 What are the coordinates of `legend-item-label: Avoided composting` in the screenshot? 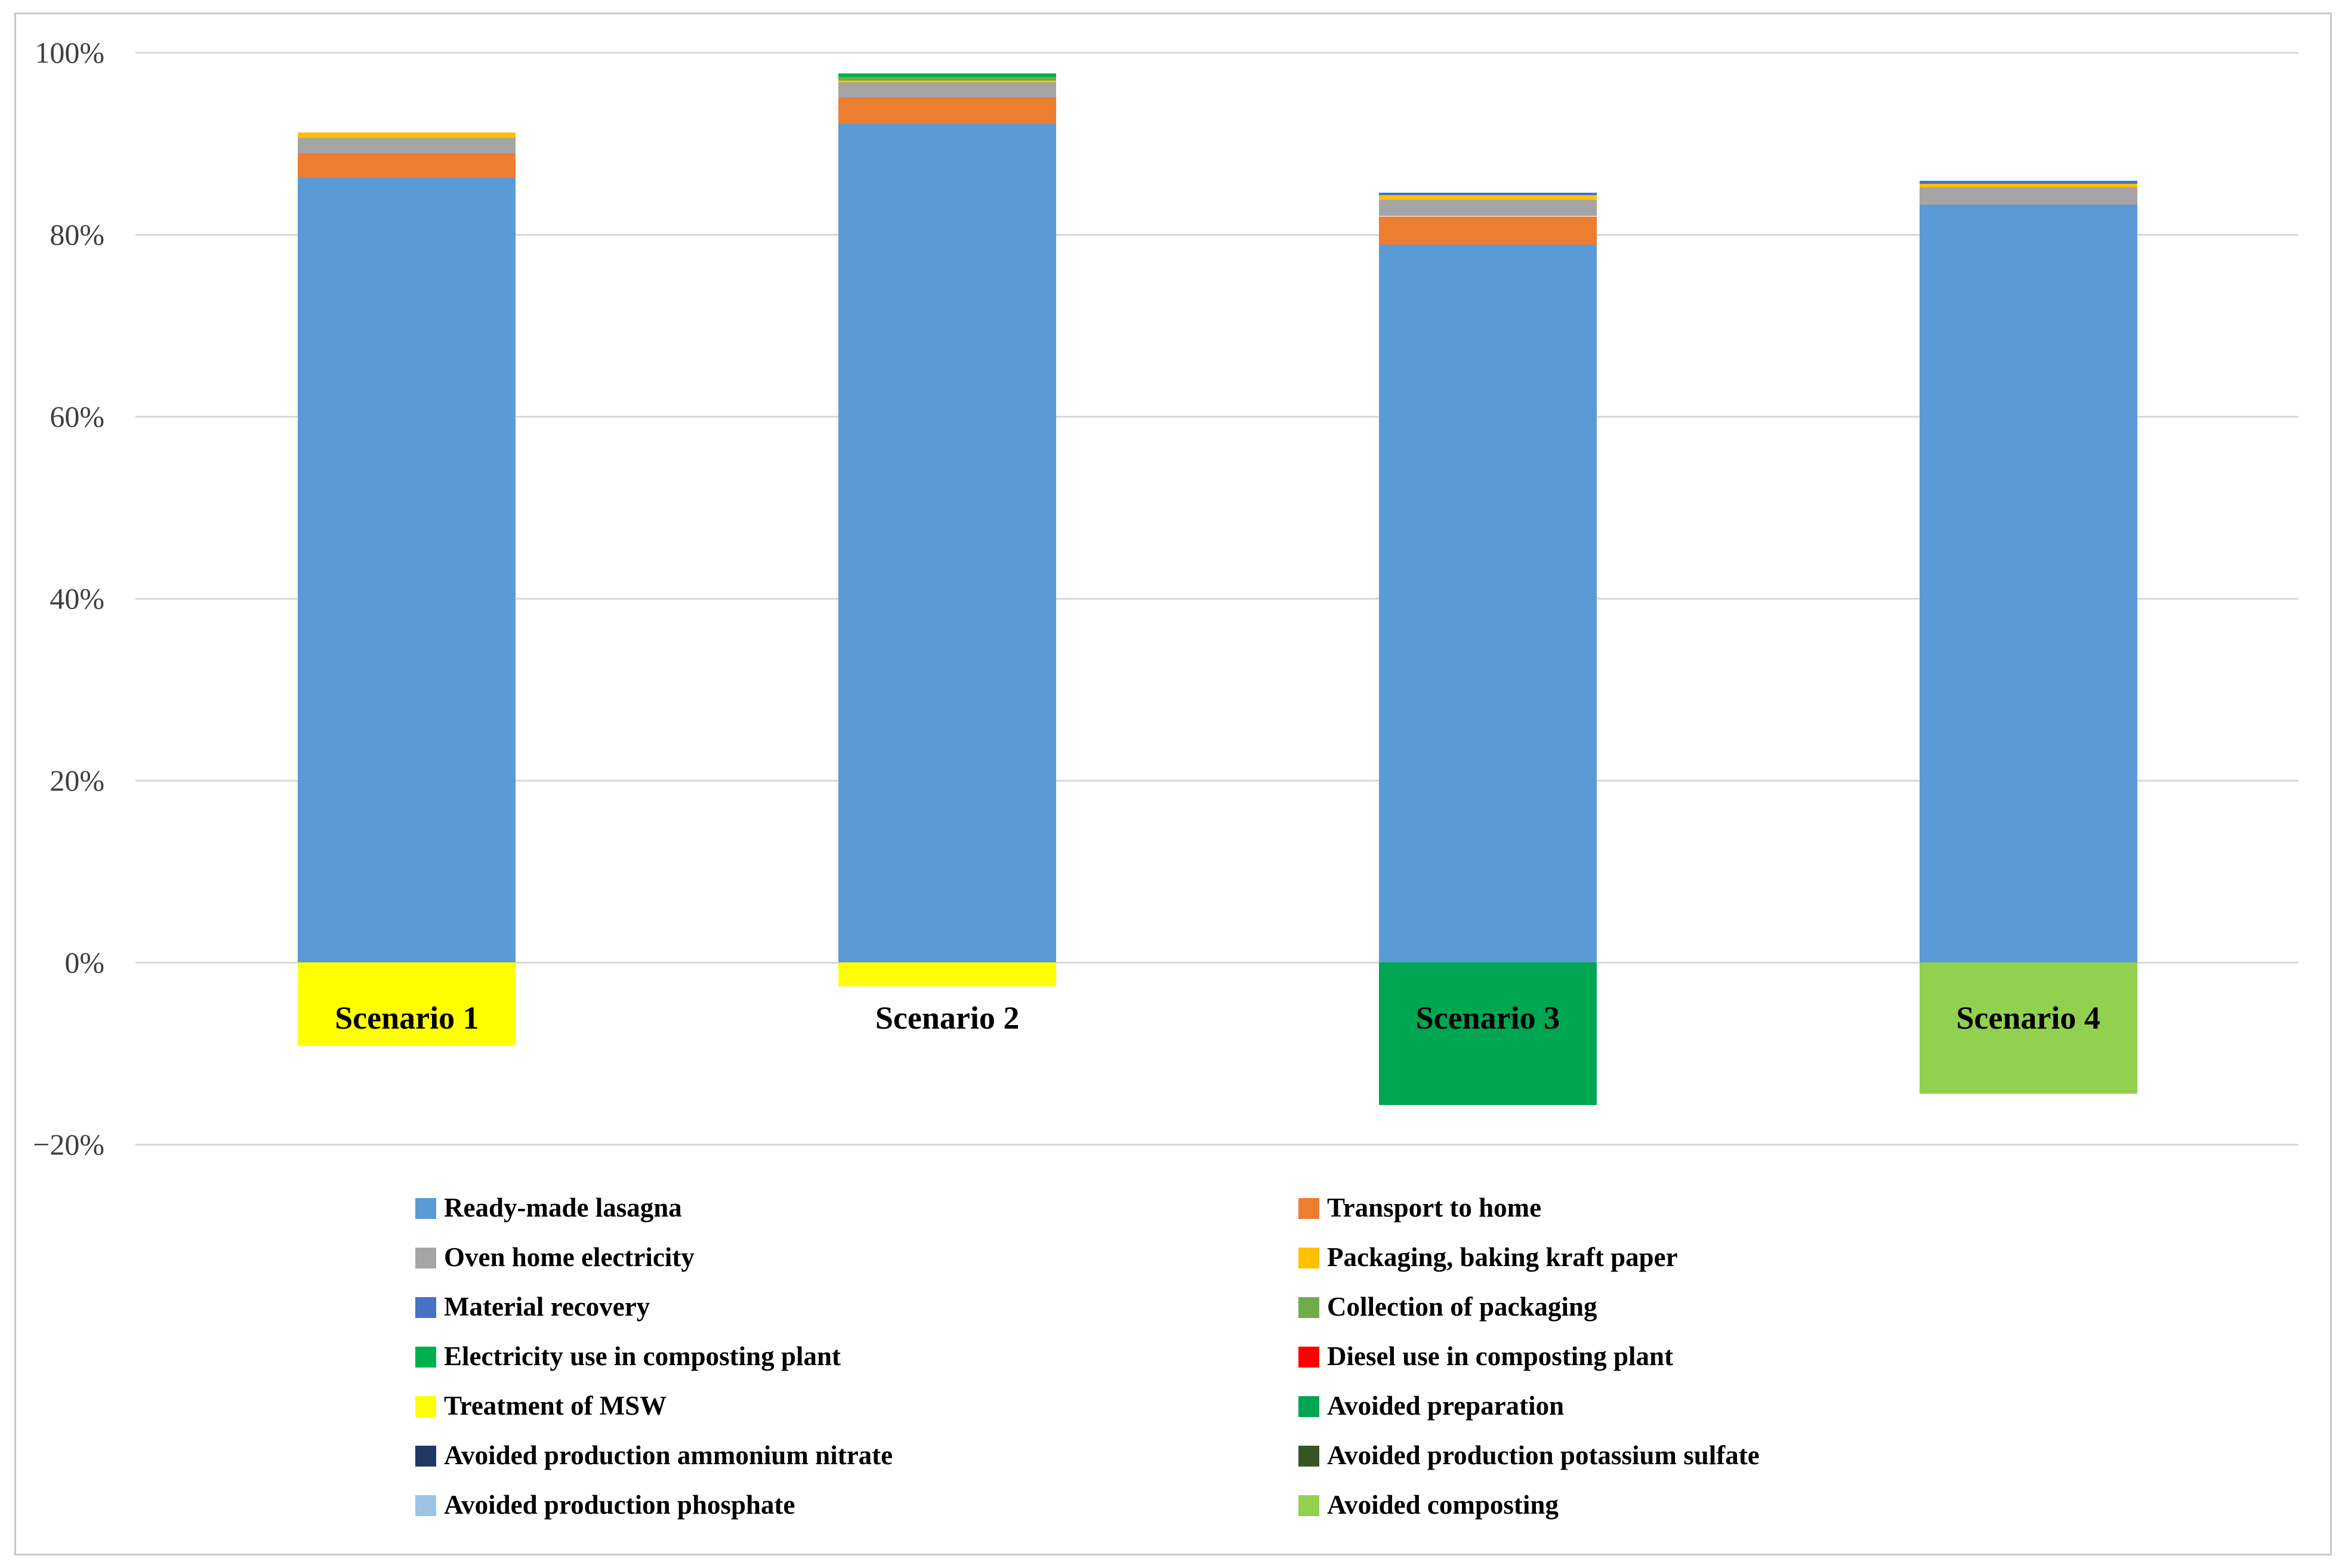 It's located at (1443, 1505).